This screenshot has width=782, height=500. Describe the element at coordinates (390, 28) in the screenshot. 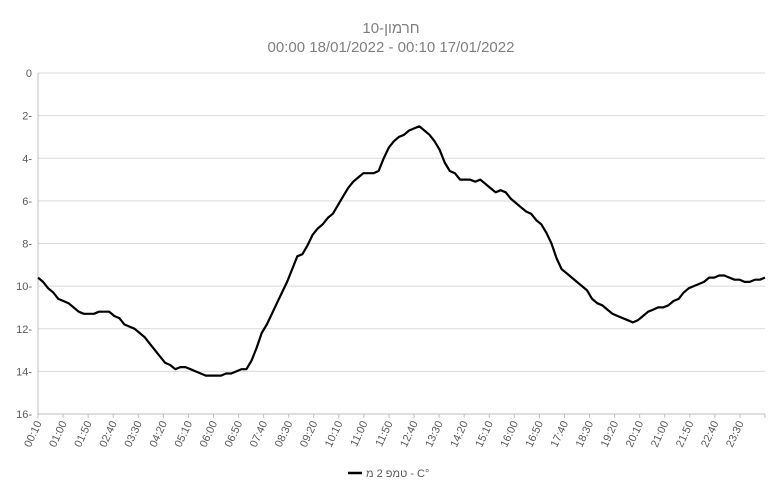

I see `chart-title: 10-חרמון` at that location.